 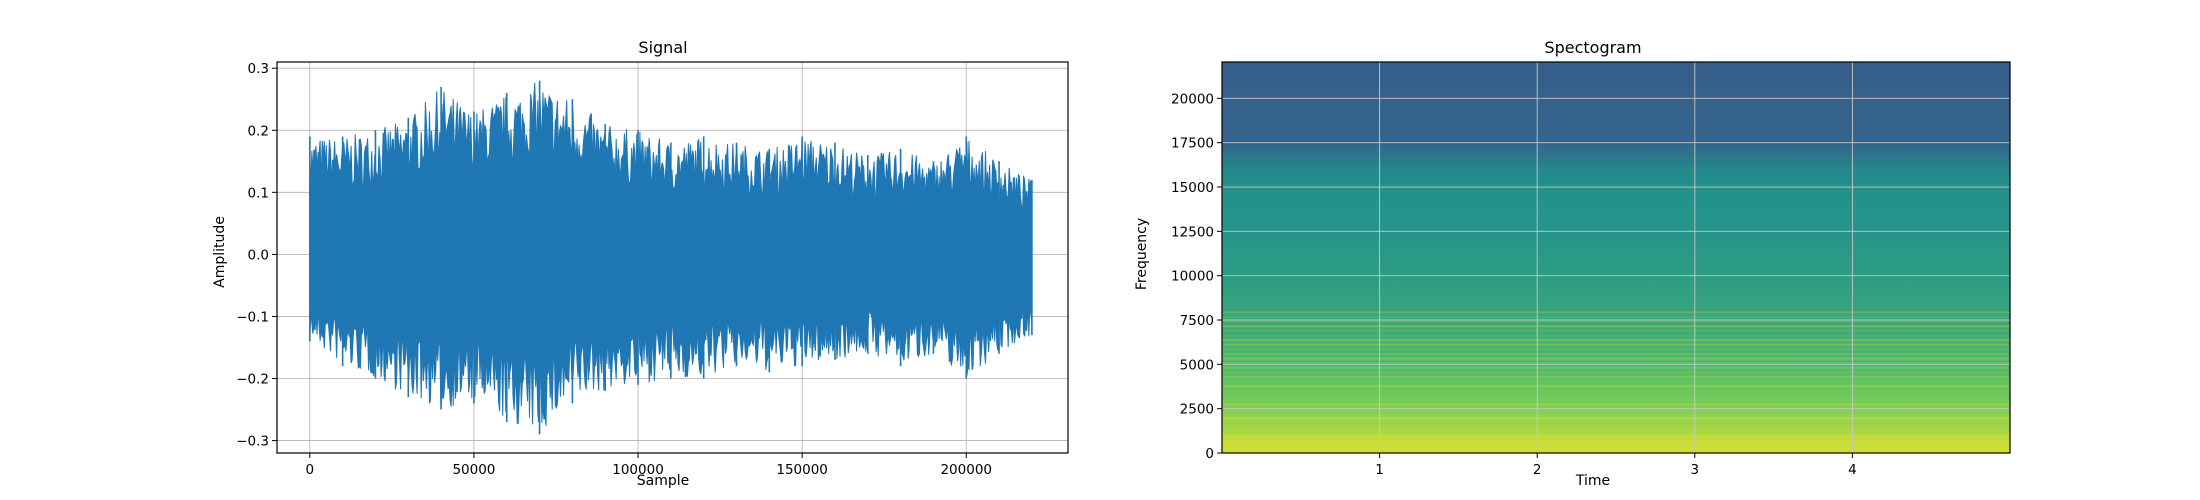 I want to click on spectrogram-ytick-label: 7500, so click(x=1197, y=321).